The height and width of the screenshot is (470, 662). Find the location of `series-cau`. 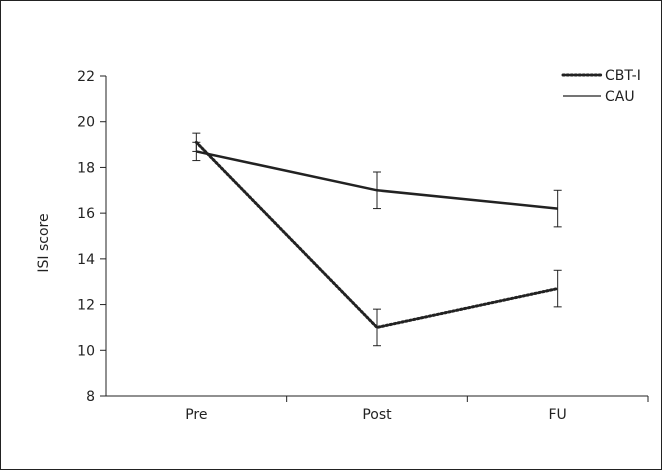

series-cau is located at coordinates (377, 184).